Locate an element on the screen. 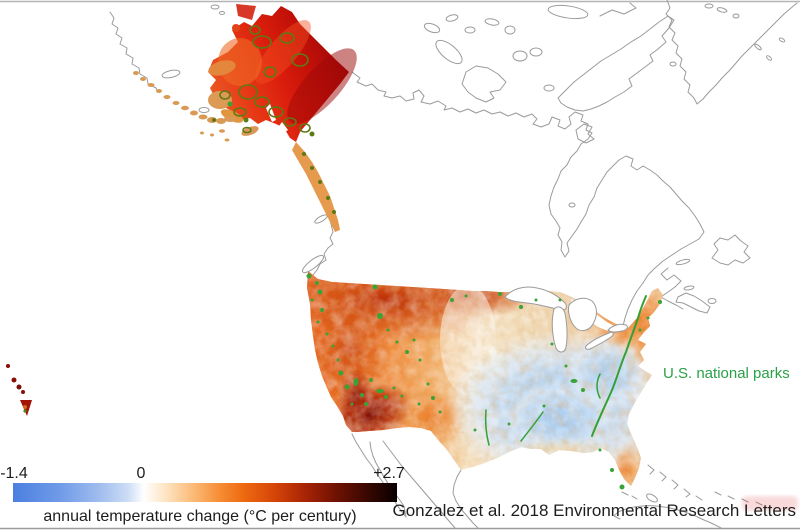  appalachian-trail is located at coordinates (565, 370).